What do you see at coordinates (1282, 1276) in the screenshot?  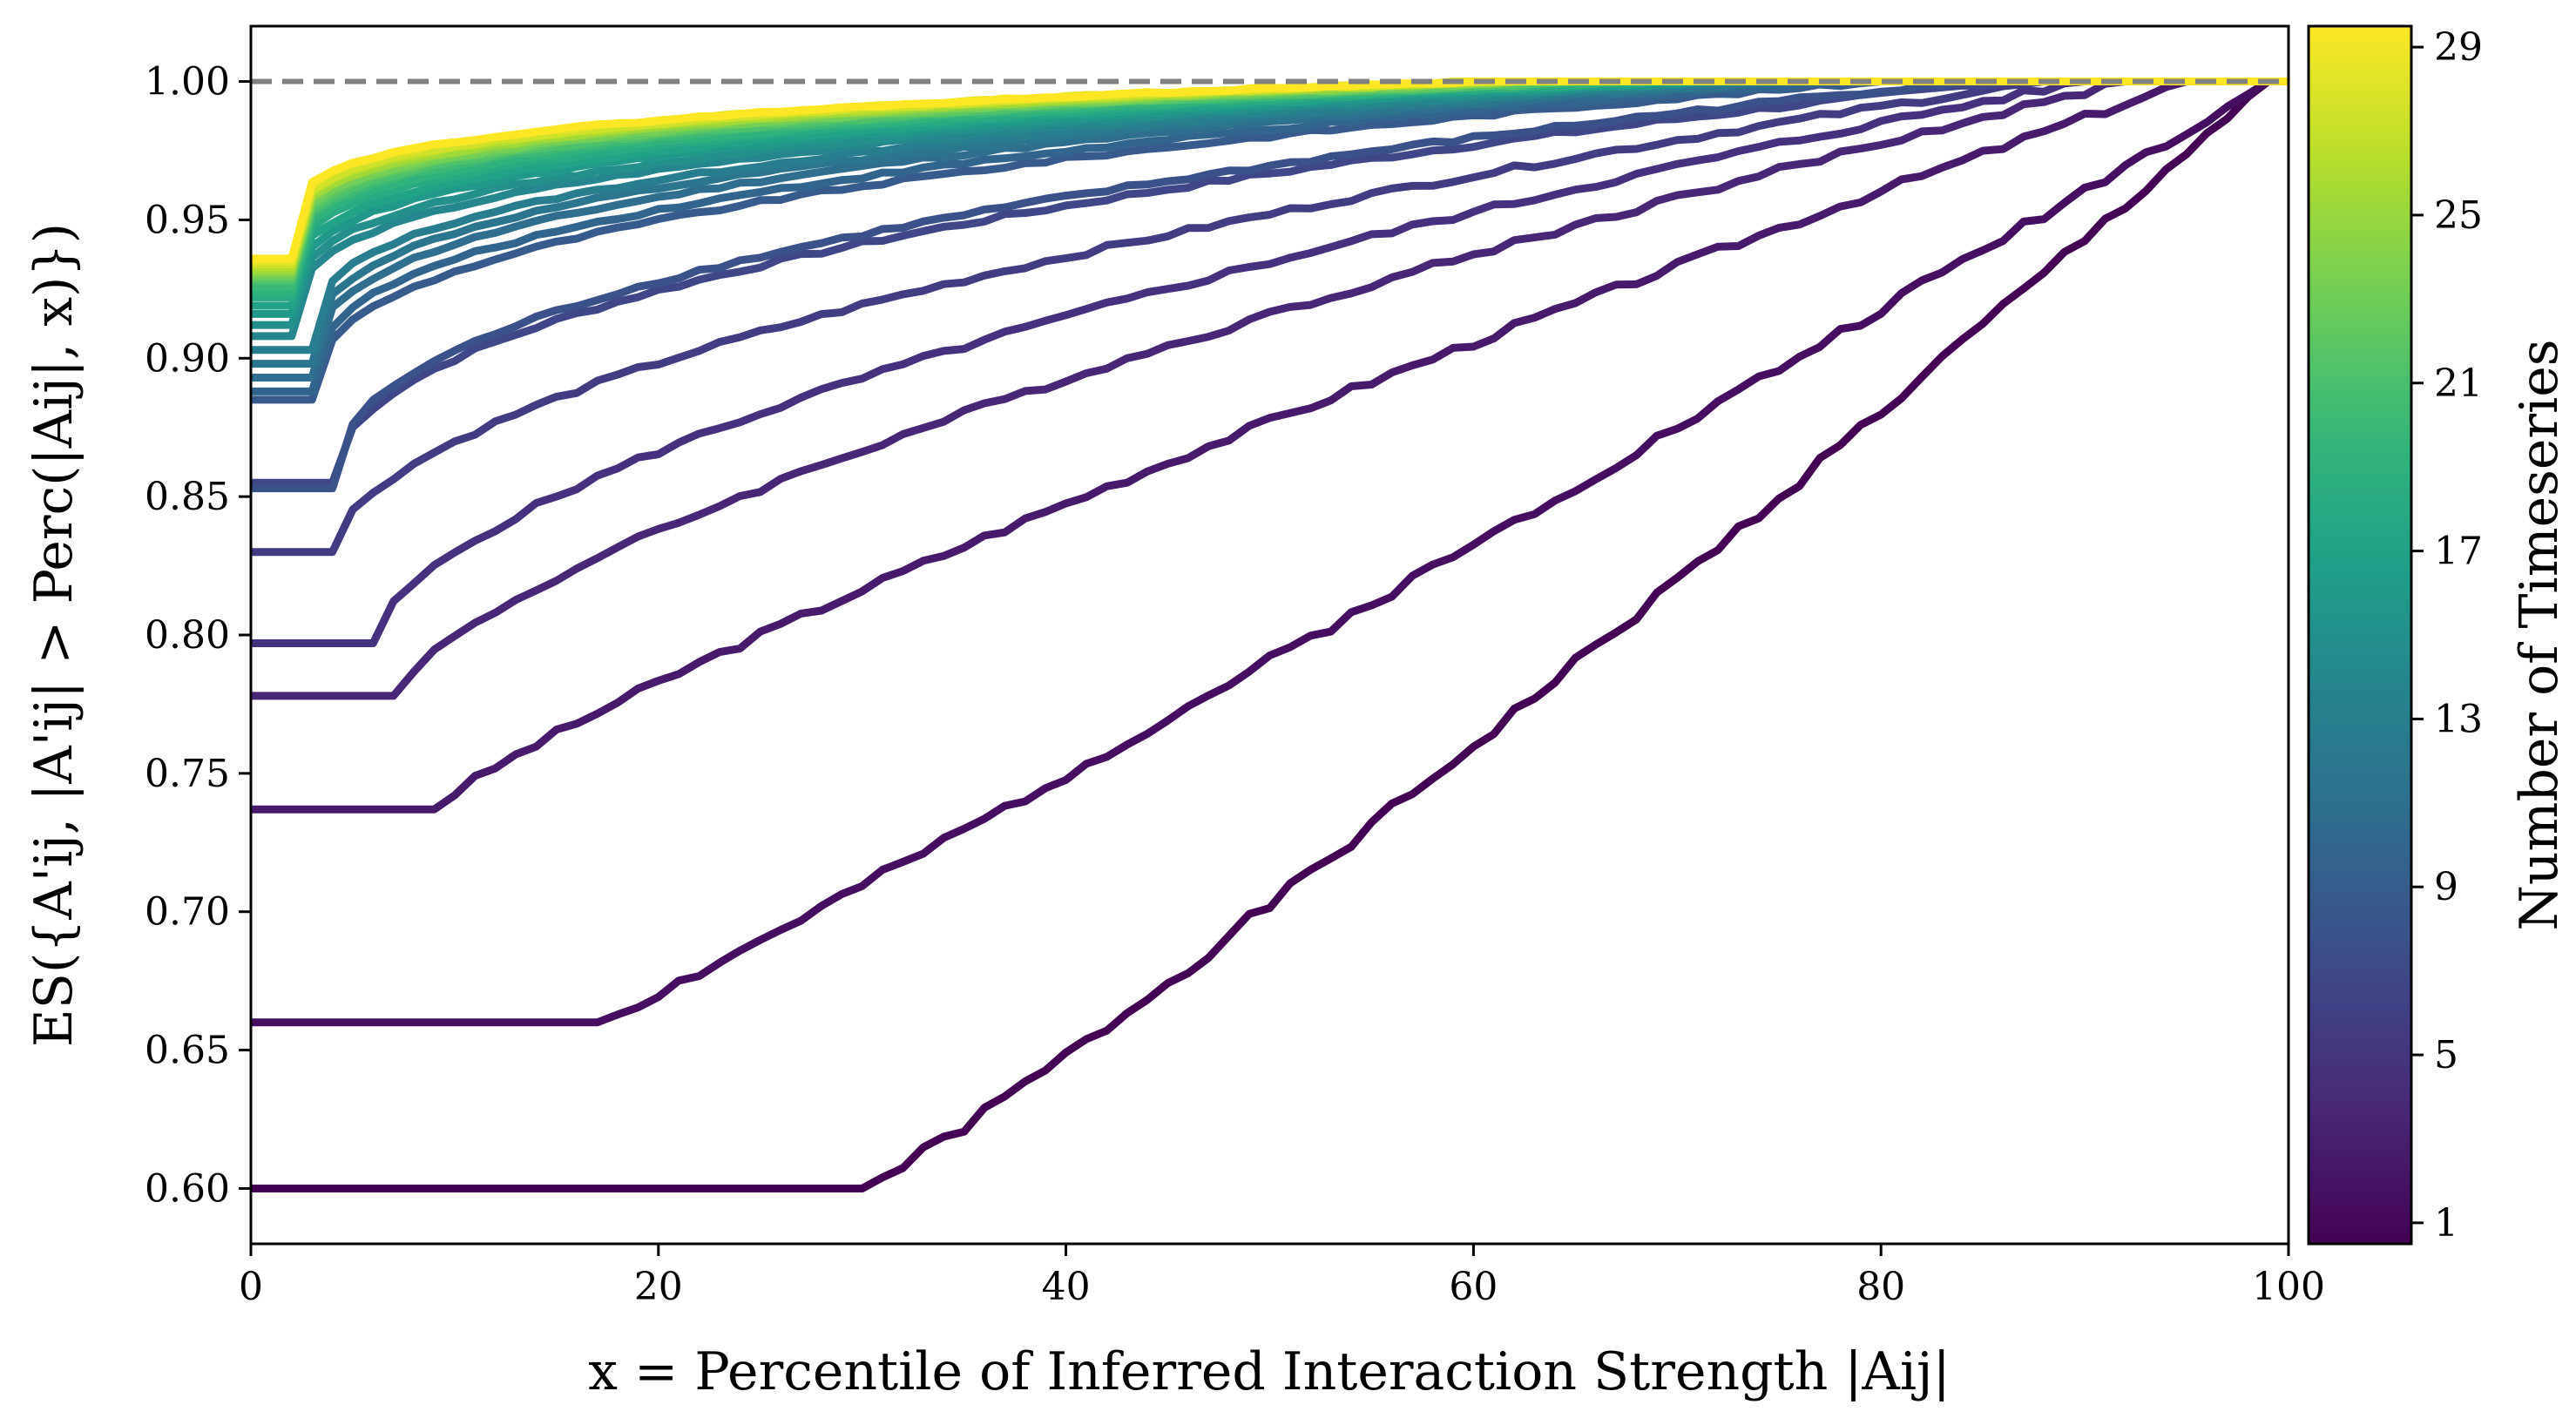 I see `x-axis: 0 20 40 60 80 100` at bounding box center [1282, 1276].